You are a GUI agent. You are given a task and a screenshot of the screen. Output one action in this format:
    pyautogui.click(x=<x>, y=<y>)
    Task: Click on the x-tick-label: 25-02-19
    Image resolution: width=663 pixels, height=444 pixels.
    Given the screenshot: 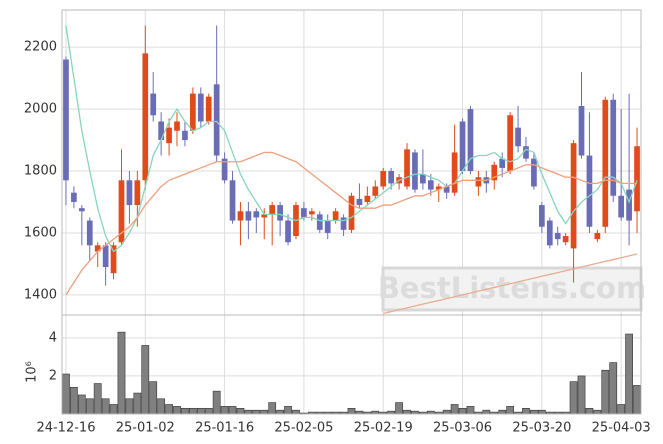 What is the action you would take?
    pyautogui.click(x=383, y=428)
    